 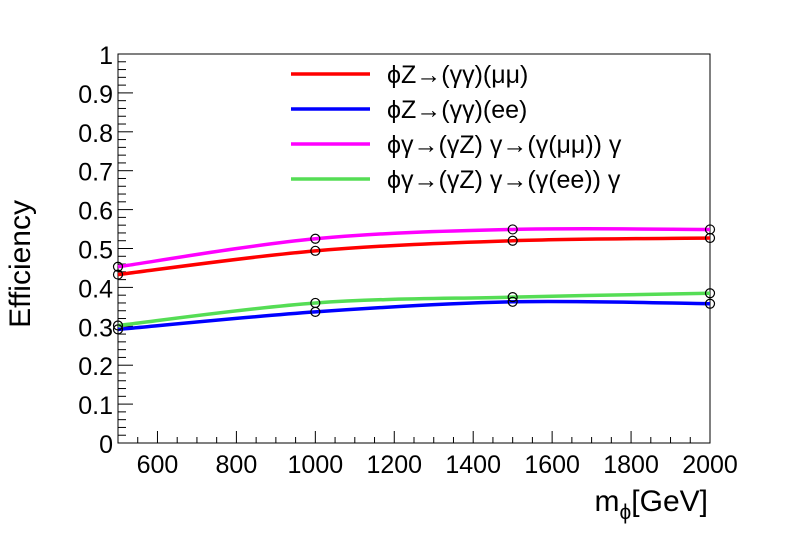 I want to click on x-axis-label: mϕ[GeV], so click(x=651, y=504).